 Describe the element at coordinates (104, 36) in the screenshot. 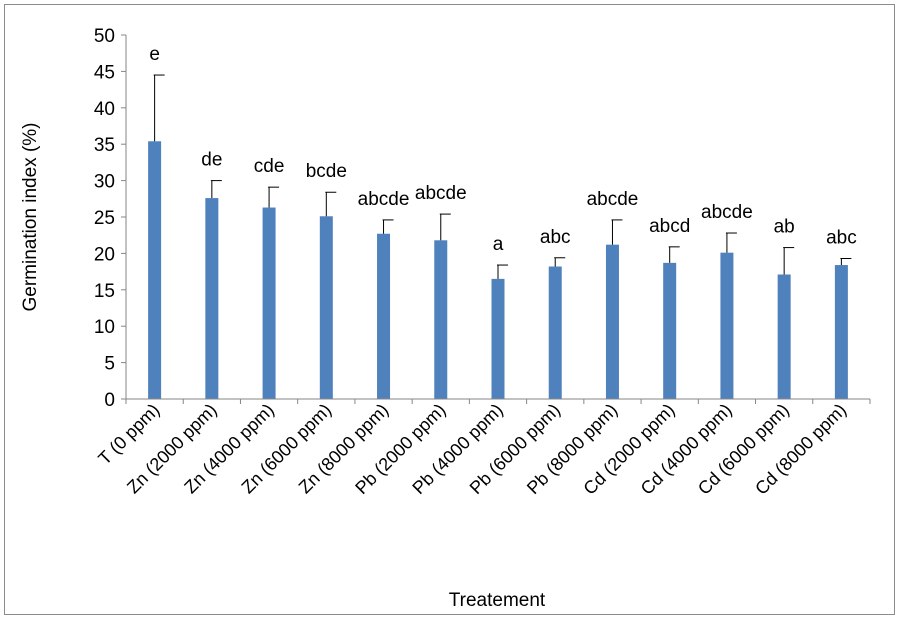

I see `y-tick-label: 50` at that location.